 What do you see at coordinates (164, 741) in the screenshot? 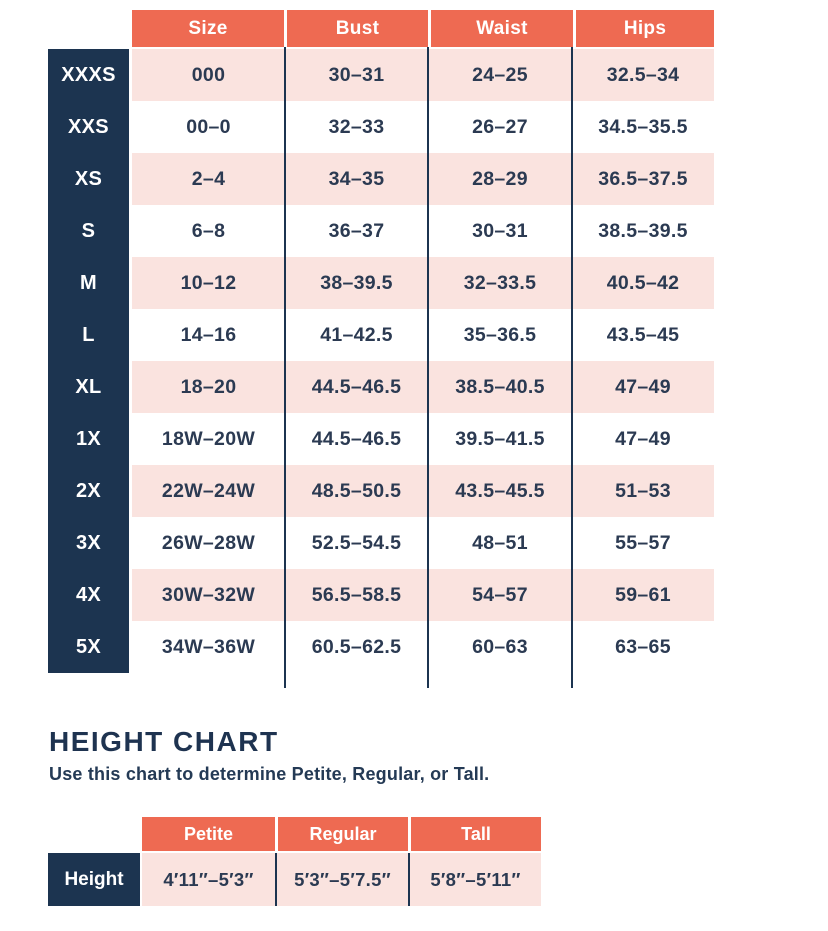
I see `height-chart-title: HEIGHT CHART` at bounding box center [164, 741].